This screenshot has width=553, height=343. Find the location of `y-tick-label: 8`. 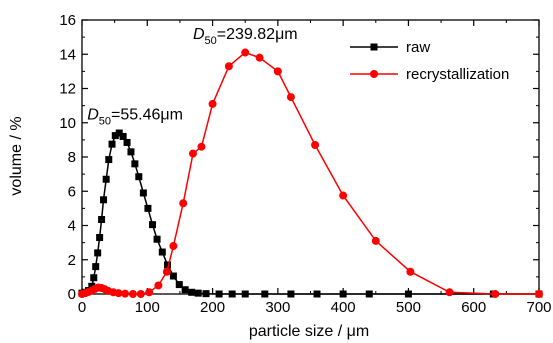

y-tick-label: 8 is located at coordinates (72, 157).